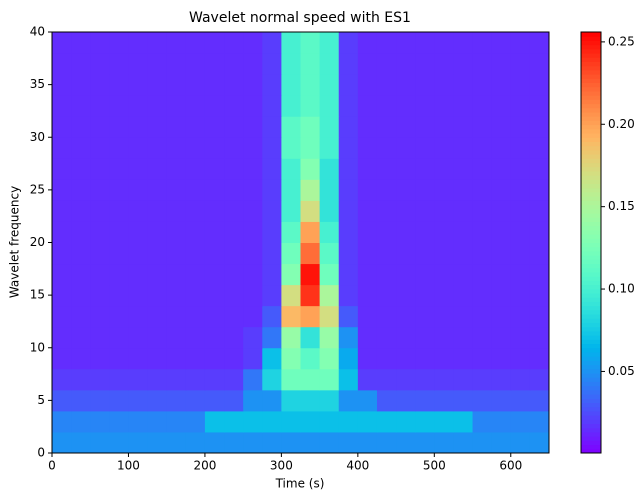 The image size is (641, 492). What do you see at coordinates (37, 347) in the screenshot?
I see `y-tick-label: 10` at bounding box center [37, 347].